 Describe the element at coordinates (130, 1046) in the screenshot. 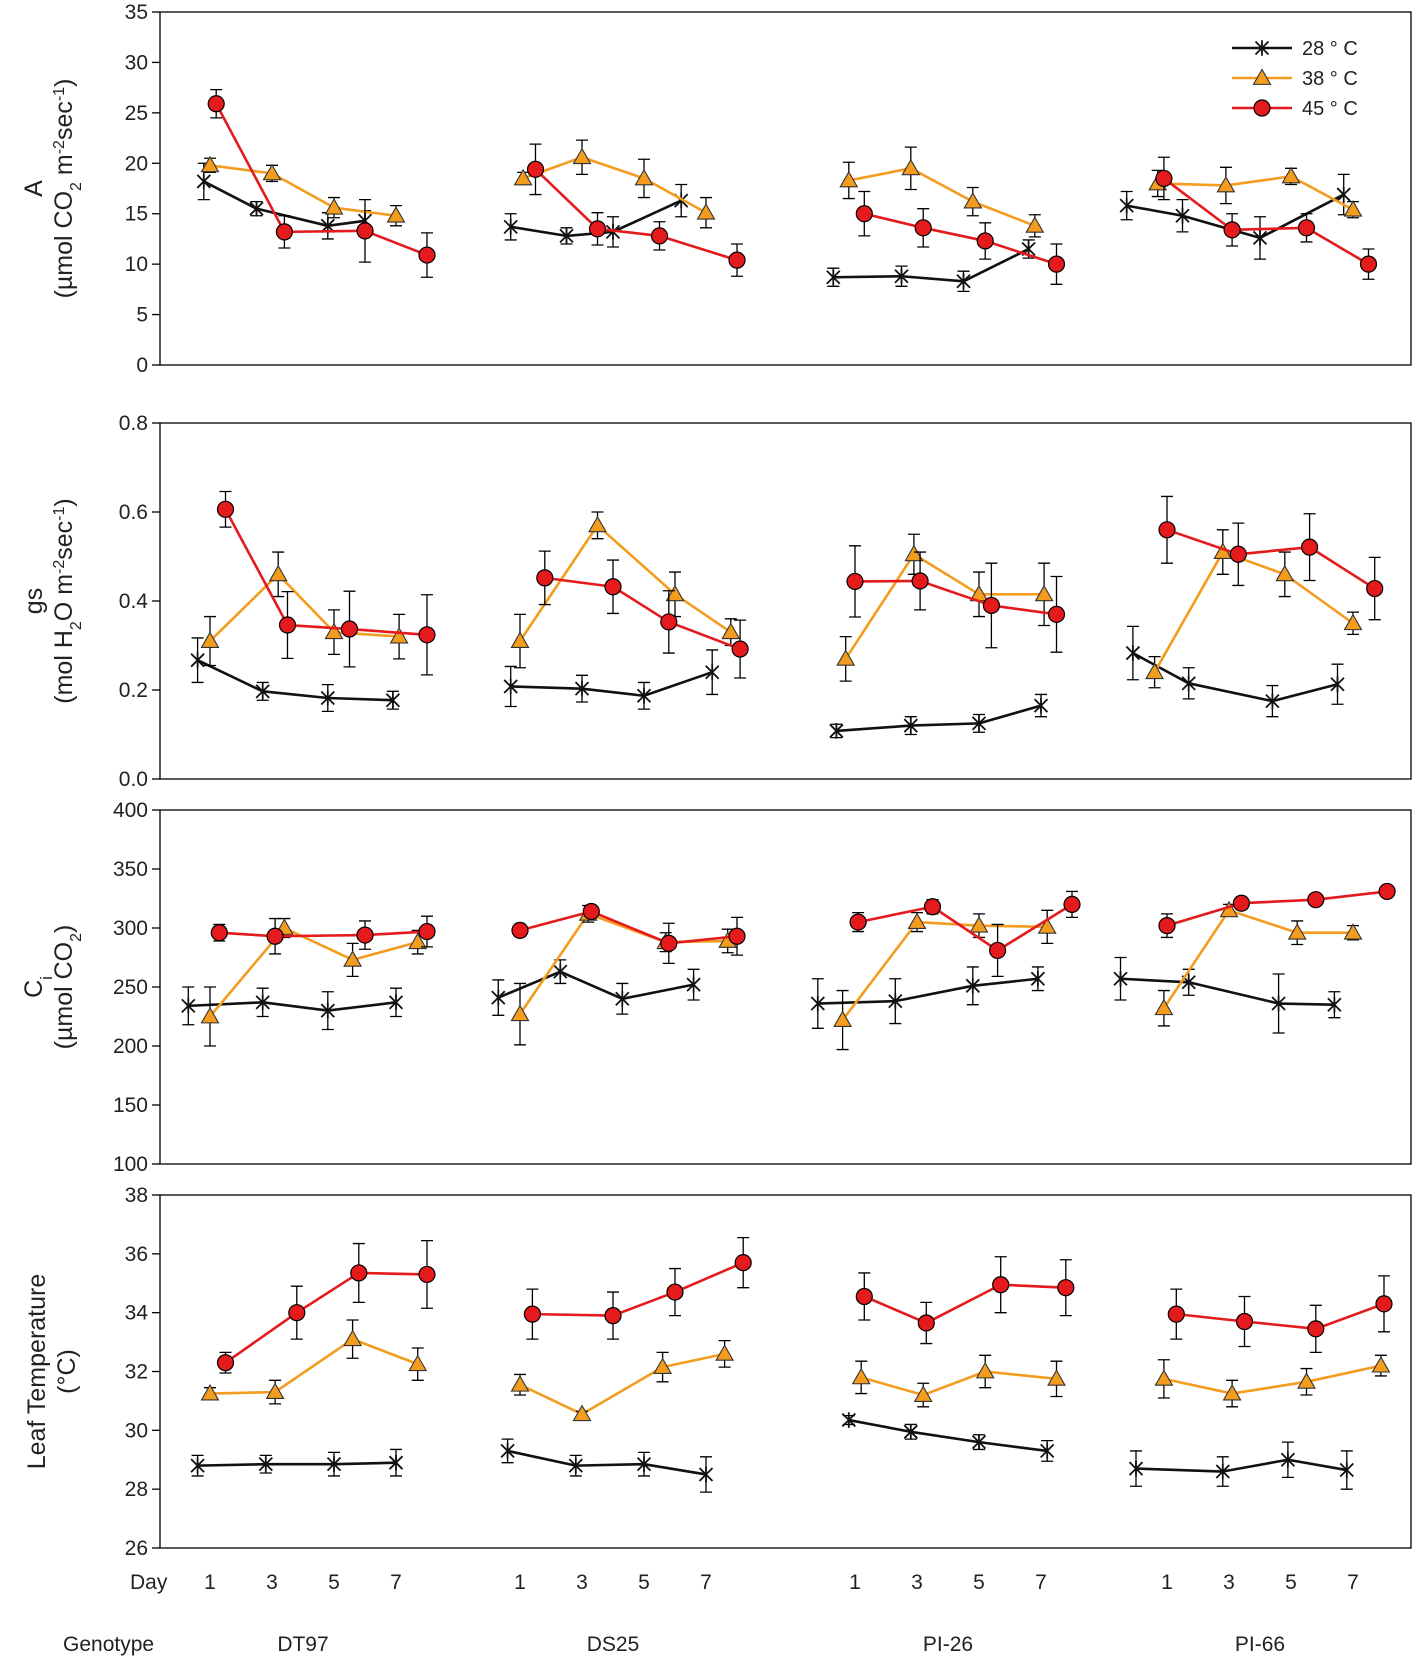

I see `y-tick-label: 200` at that location.